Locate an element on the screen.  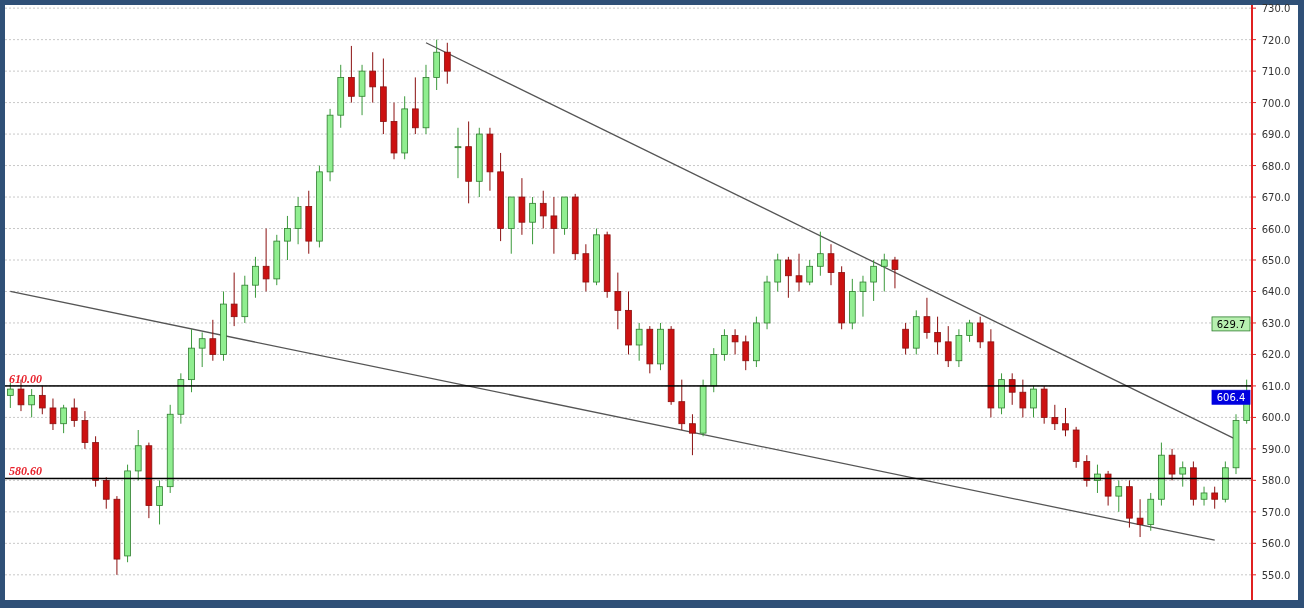
y-tick-label: 710.0 is located at coordinates (1276, 72).